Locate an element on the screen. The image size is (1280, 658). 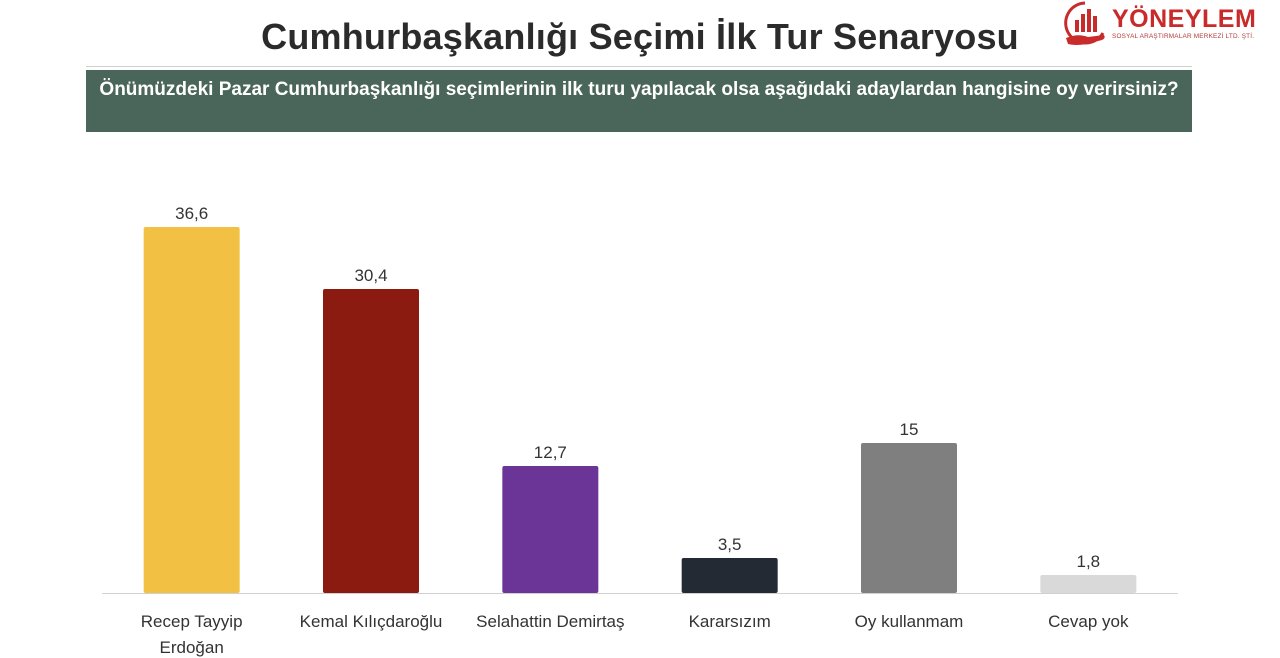
category-label: Cevap yok is located at coordinates (1088, 621).